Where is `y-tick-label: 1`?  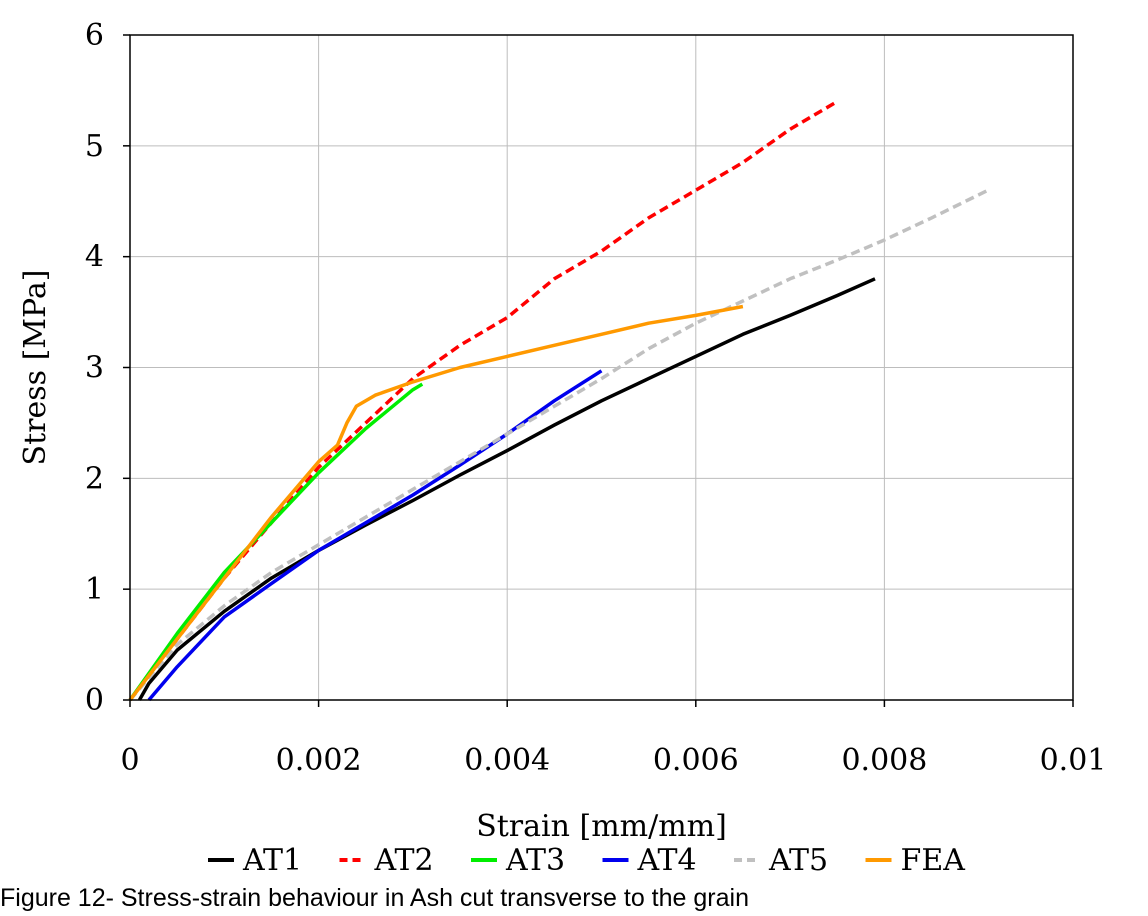
y-tick-label: 1 is located at coordinates (94, 589).